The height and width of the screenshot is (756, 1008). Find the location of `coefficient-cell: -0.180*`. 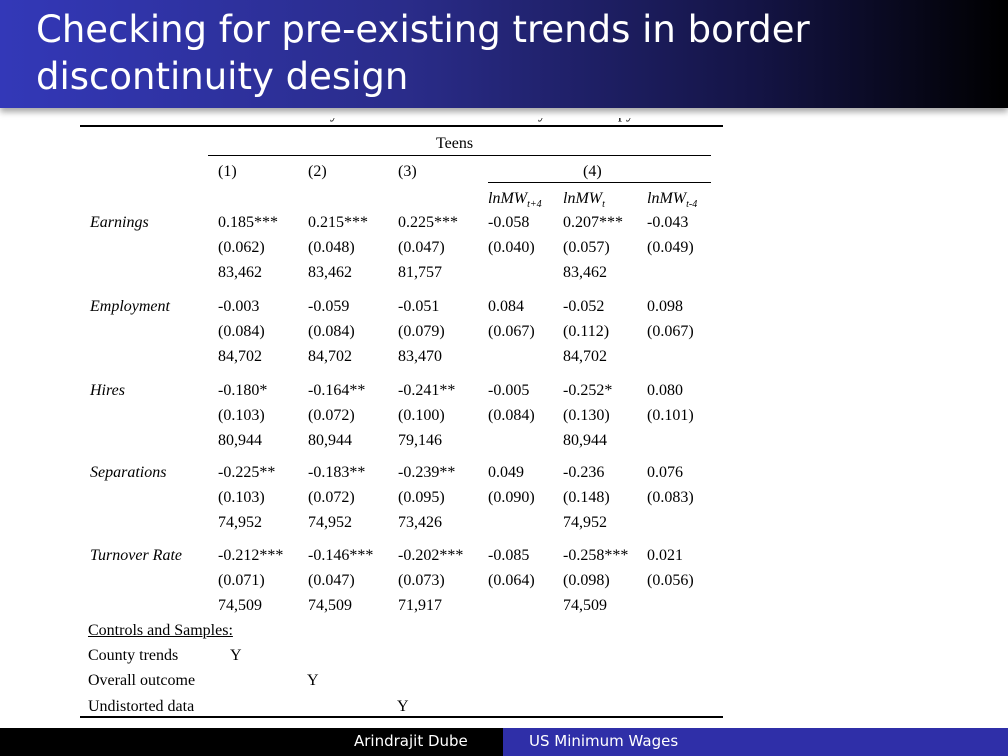

coefficient-cell: -0.180* is located at coordinates (243, 390).